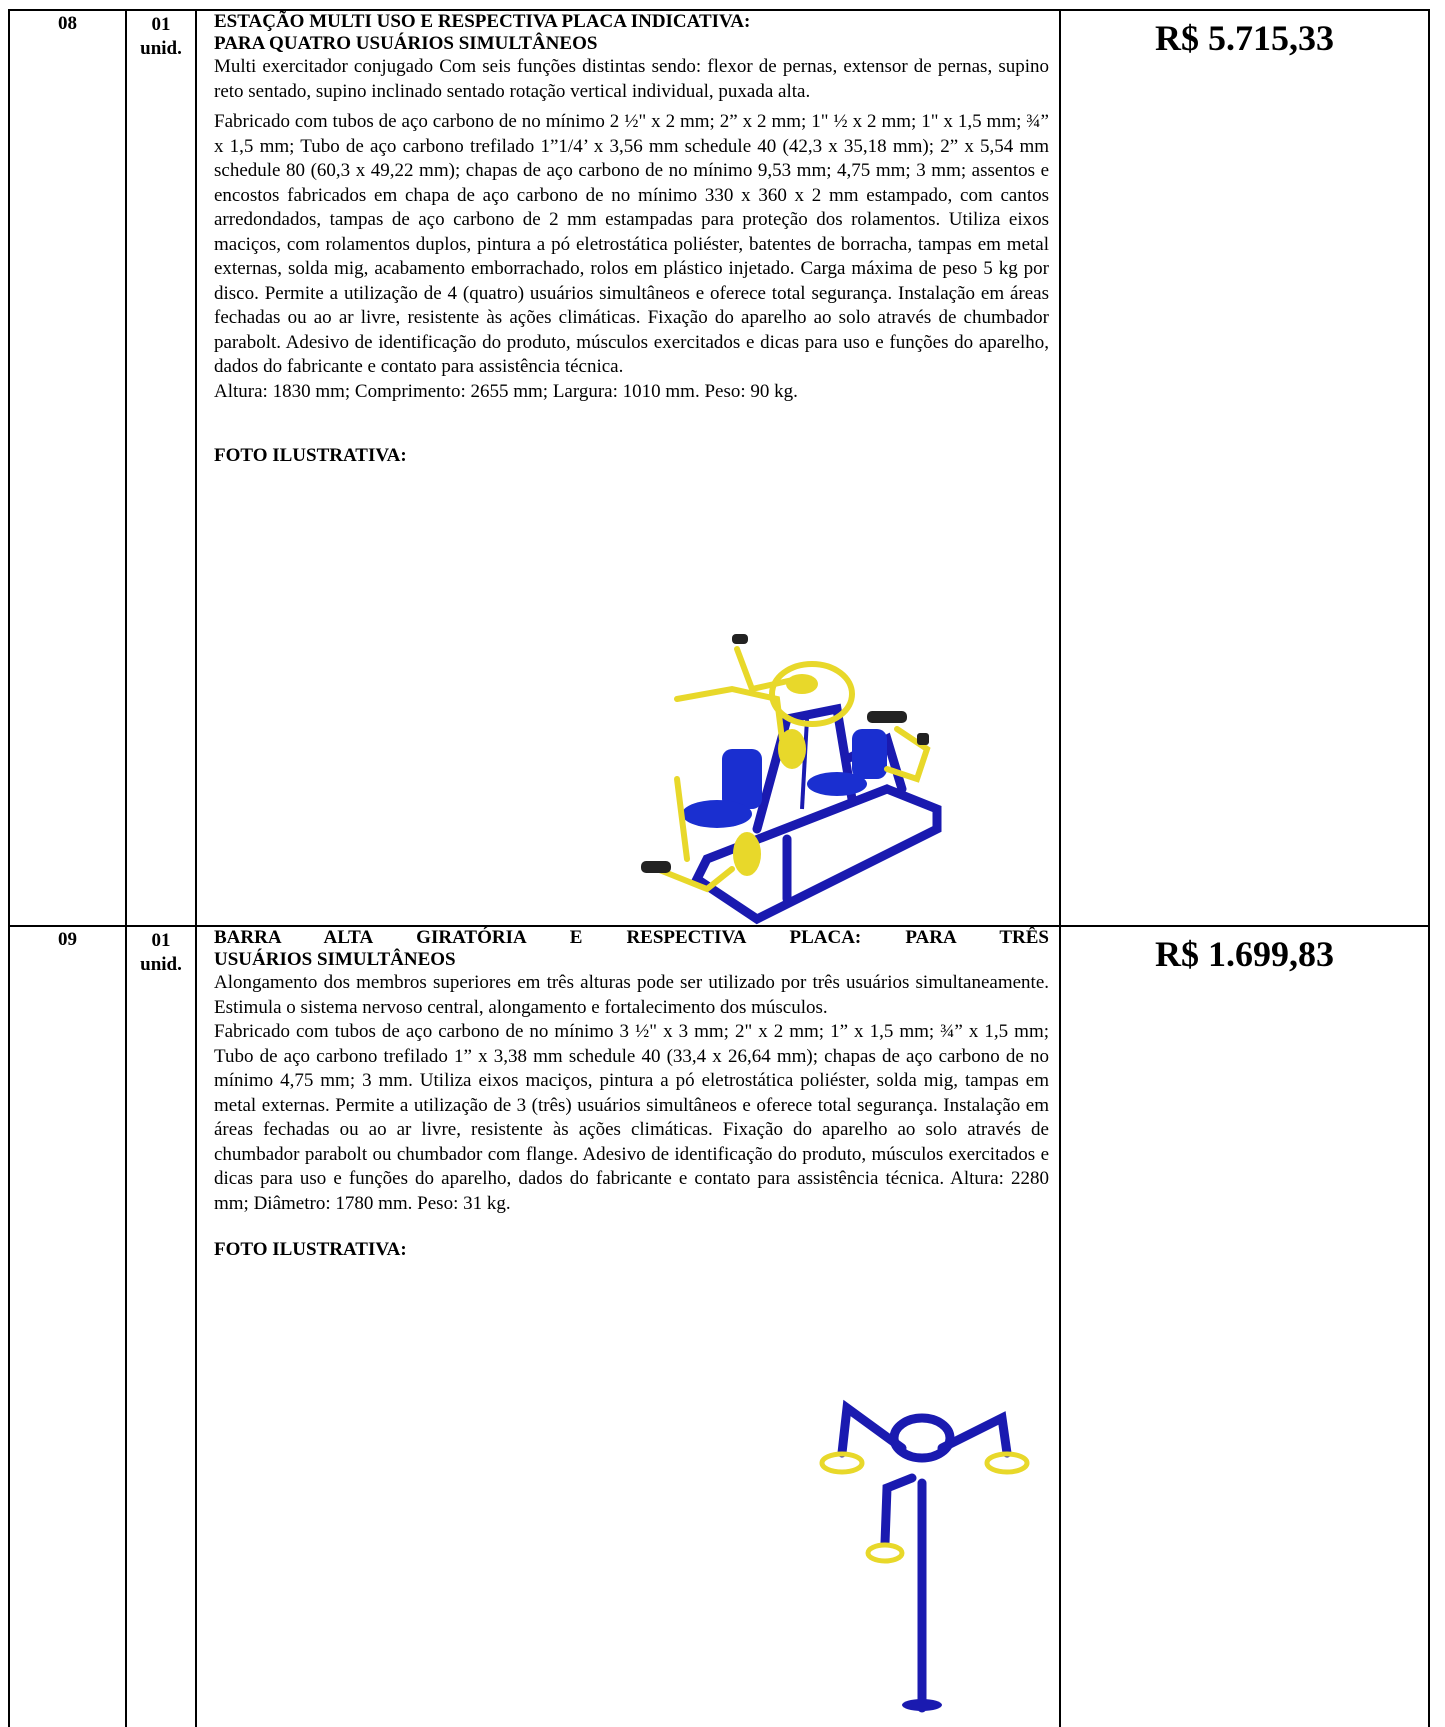 Image resolution: width=1445 pixels, height=1727 pixels. What do you see at coordinates (66, 1327) in the screenshot?
I see `item-number: 09` at bounding box center [66, 1327].